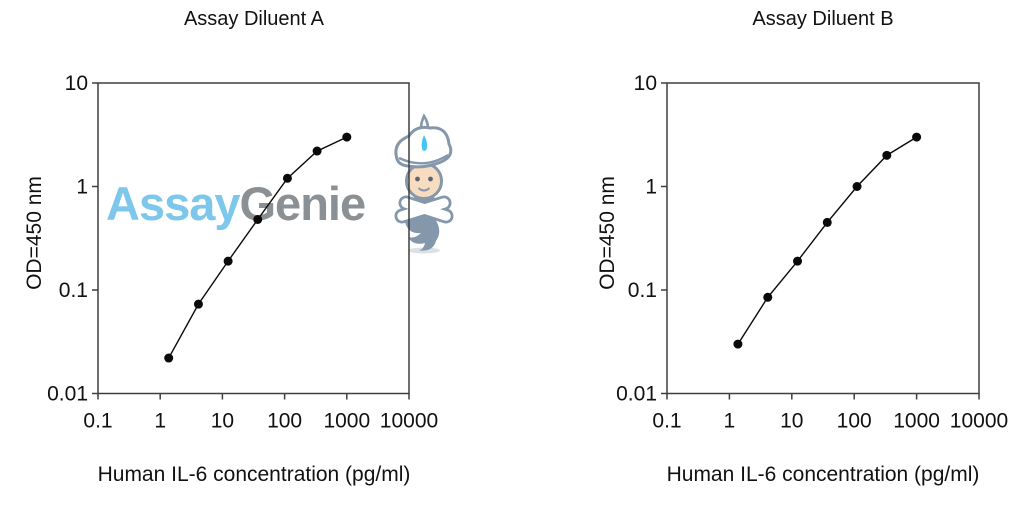 The image size is (1025, 511). I want to click on chart-b-title: Assay Diluent B, so click(823, 19).